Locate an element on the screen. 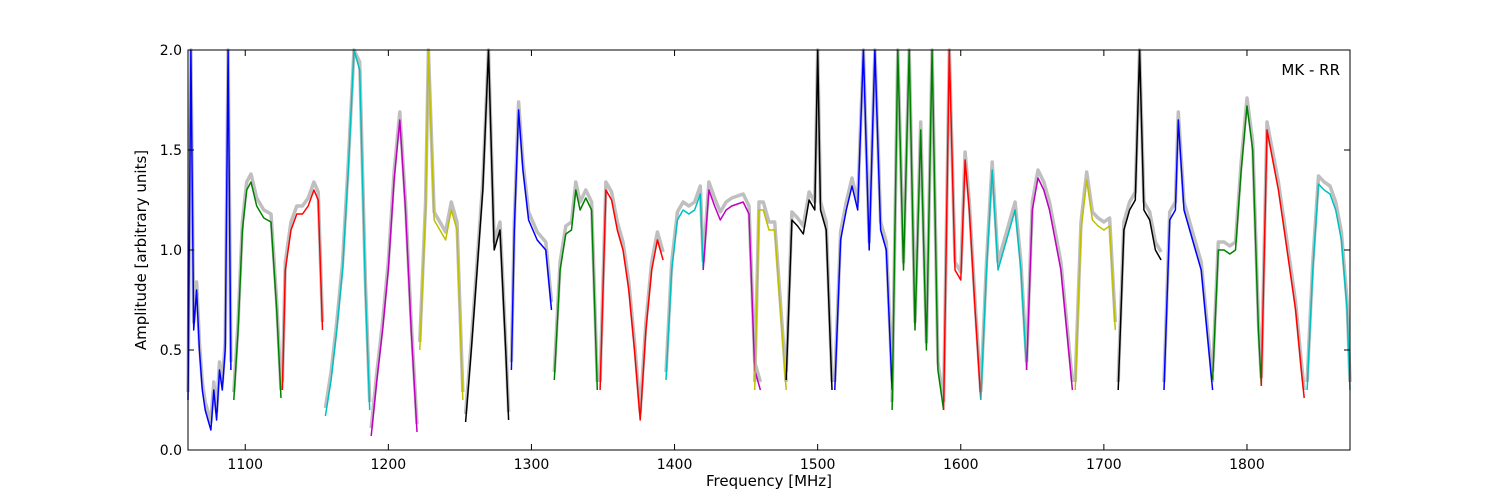 Image resolution: width=1500 pixels, height=500 pixels. y-tick-label: 2.0 is located at coordinates (171, 51).